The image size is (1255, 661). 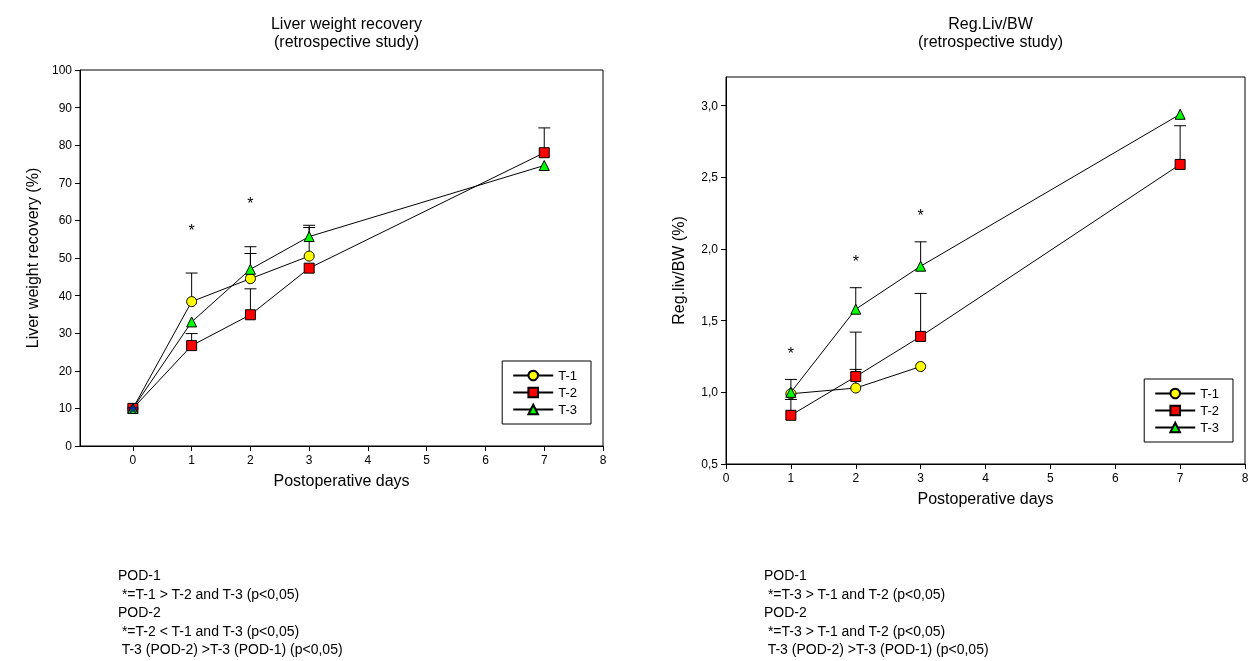 What do you see at coordinates (65, 295) in the screenshot?
I see `y-tick-label: 40` at bounding box center [65, 295].